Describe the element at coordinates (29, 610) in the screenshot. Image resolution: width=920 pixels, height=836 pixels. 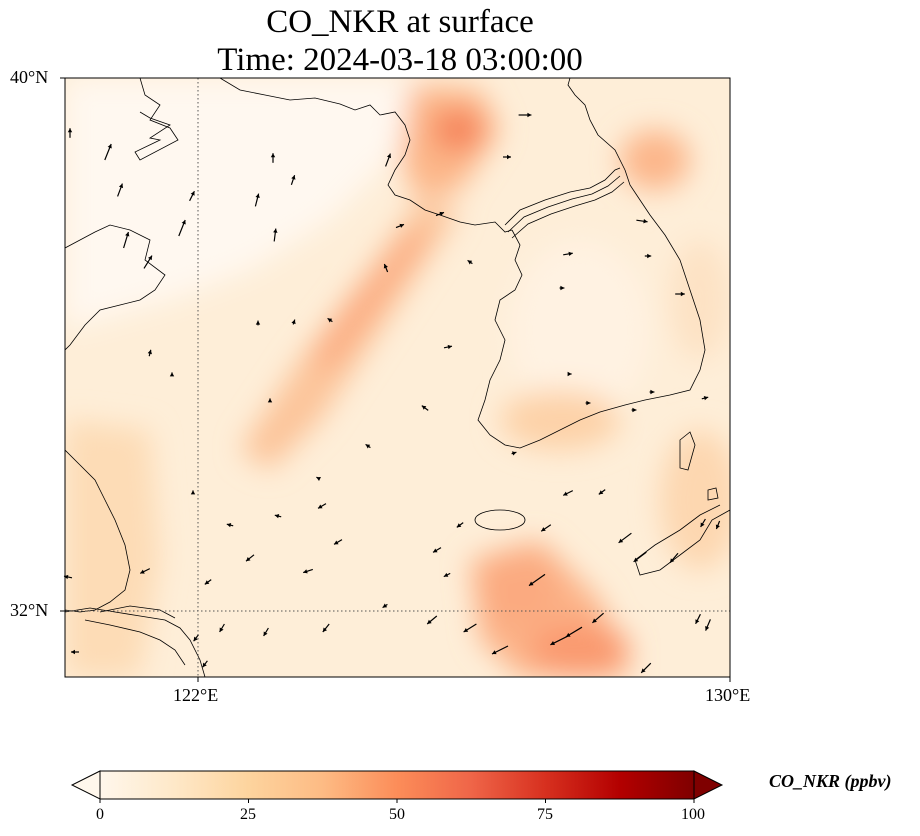
I see `lat-tick-32: 32°N` at that location.